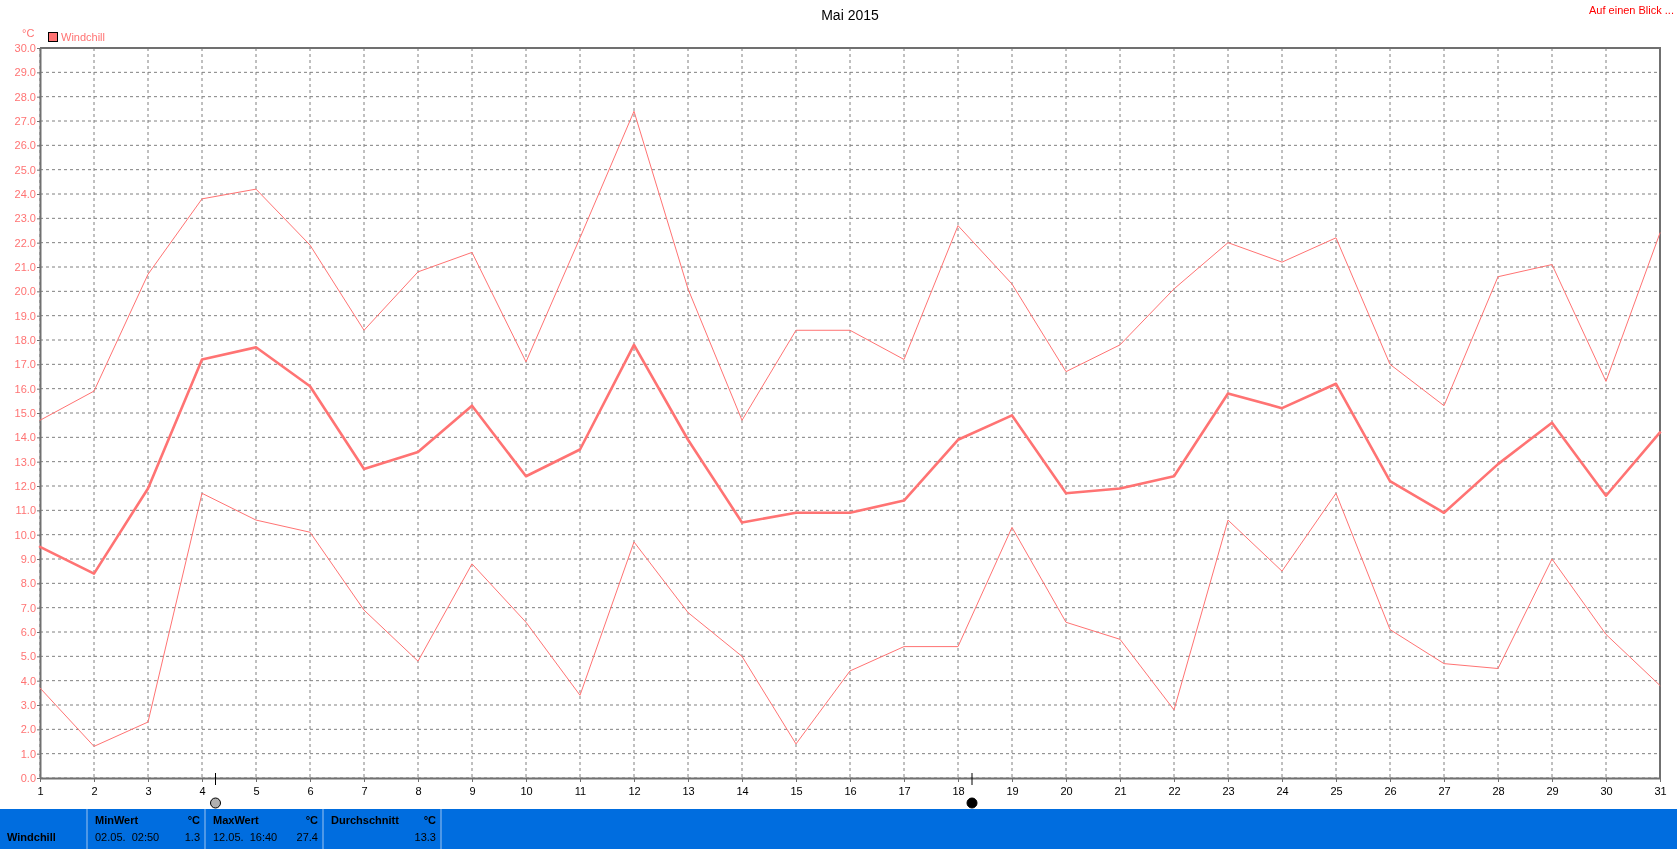  I want to click on y-tick-label: 20.0, so click(25, 291).